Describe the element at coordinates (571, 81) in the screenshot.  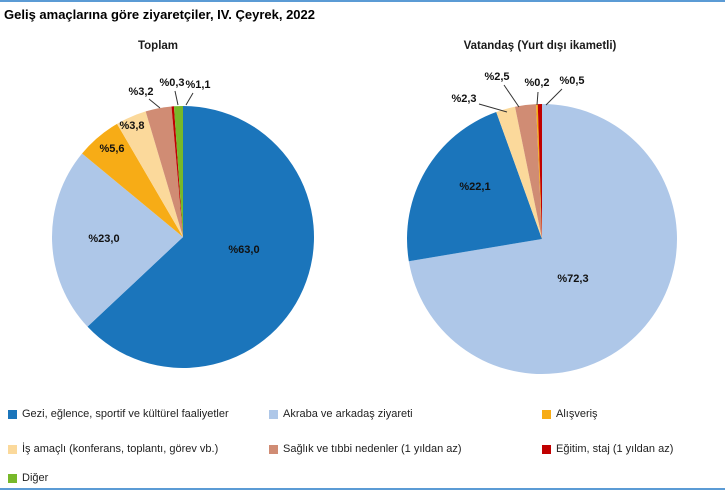
I see `pie1-label-e-itim-staj-1-y-ldan-az: %0,5` at that location.